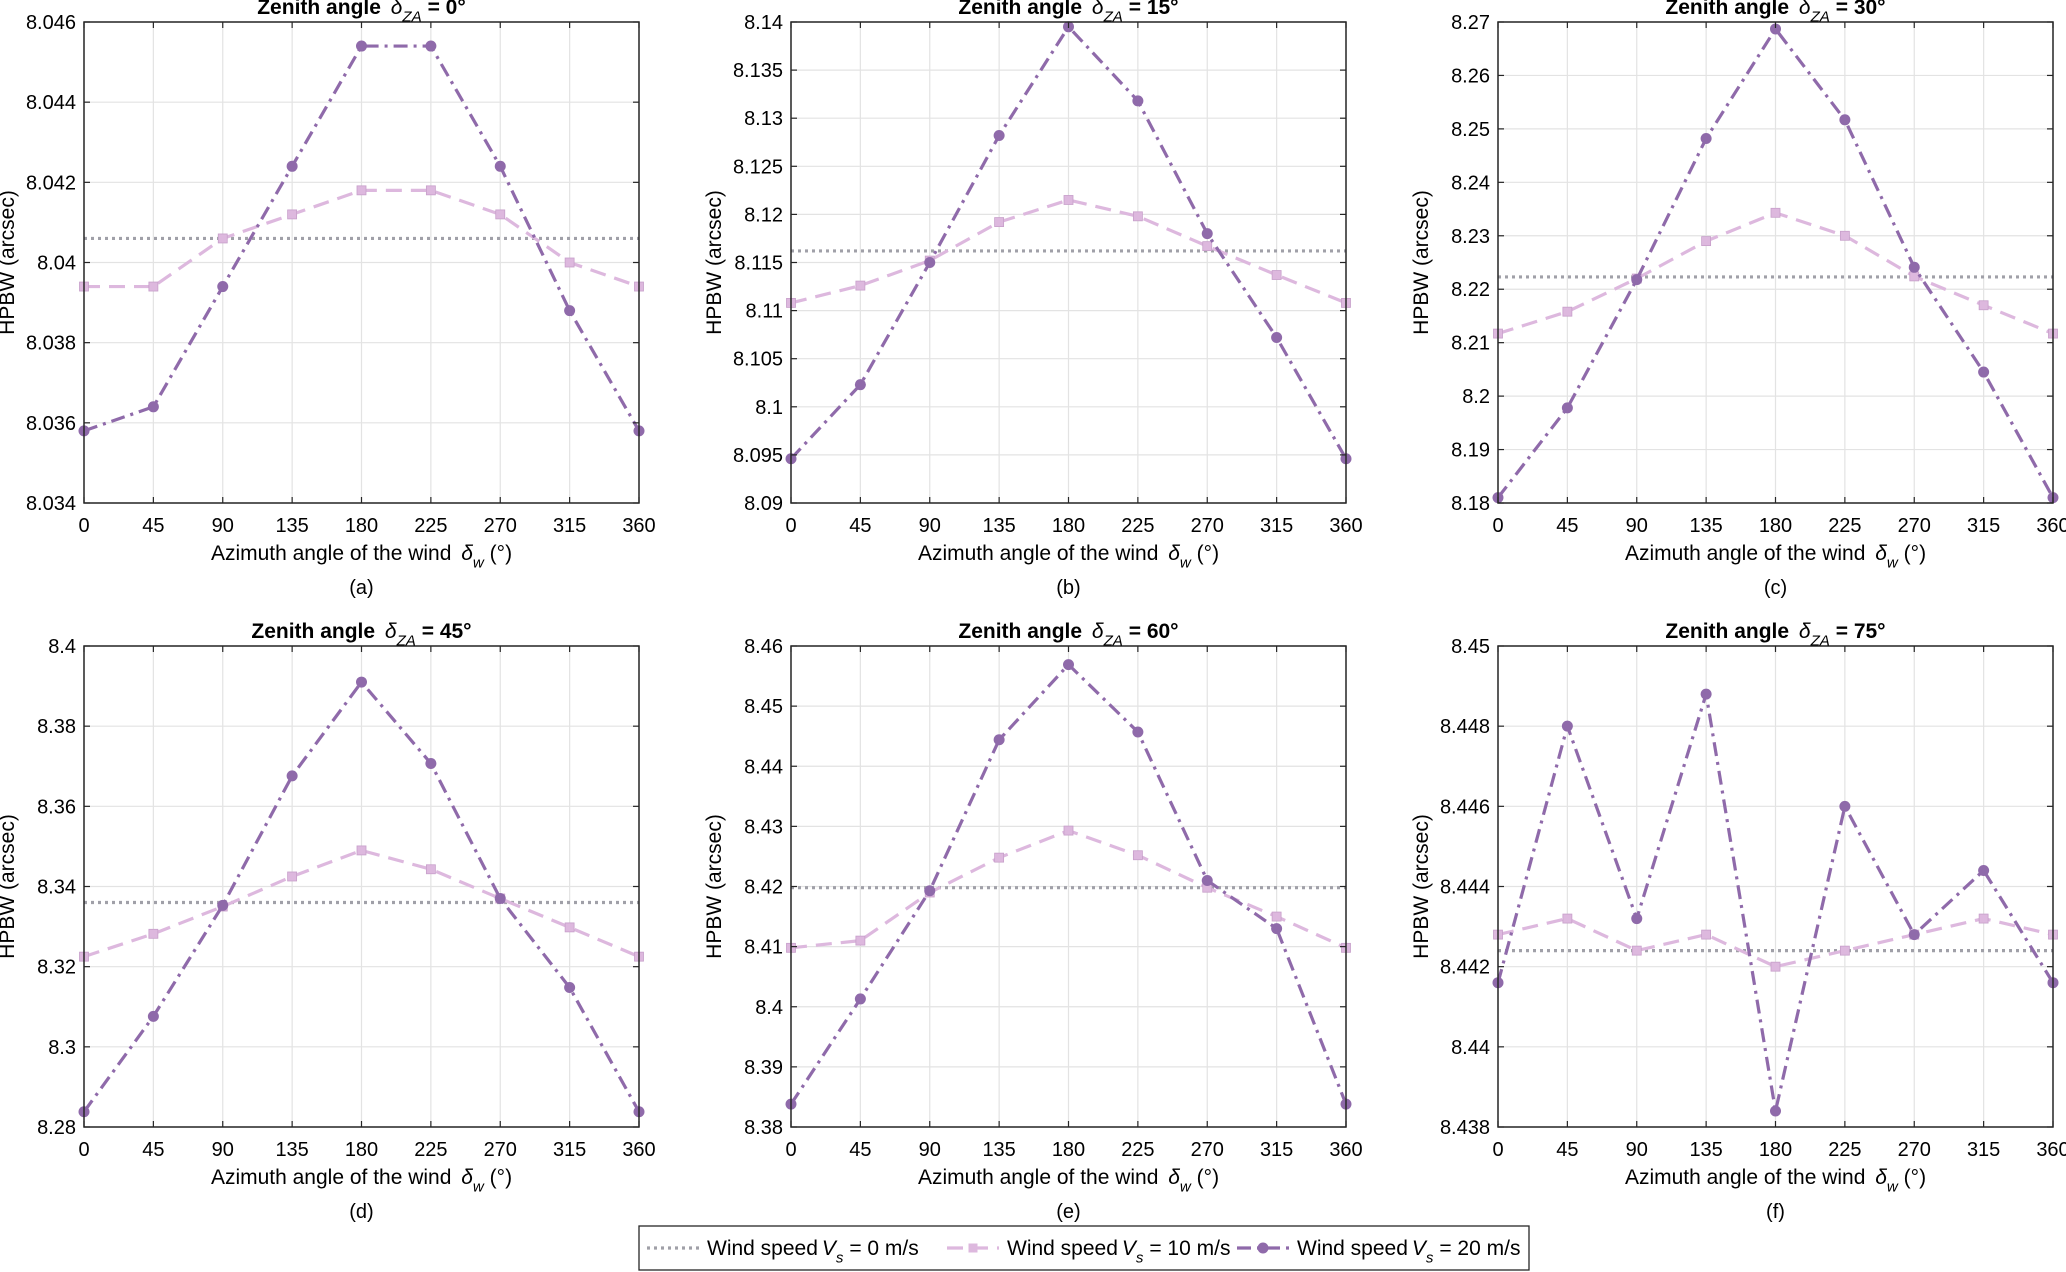  What do you see at coordinates (758, 264) in the screenshot?
I see `y-tick-label: 8.115` at bounding box center [758, 264].